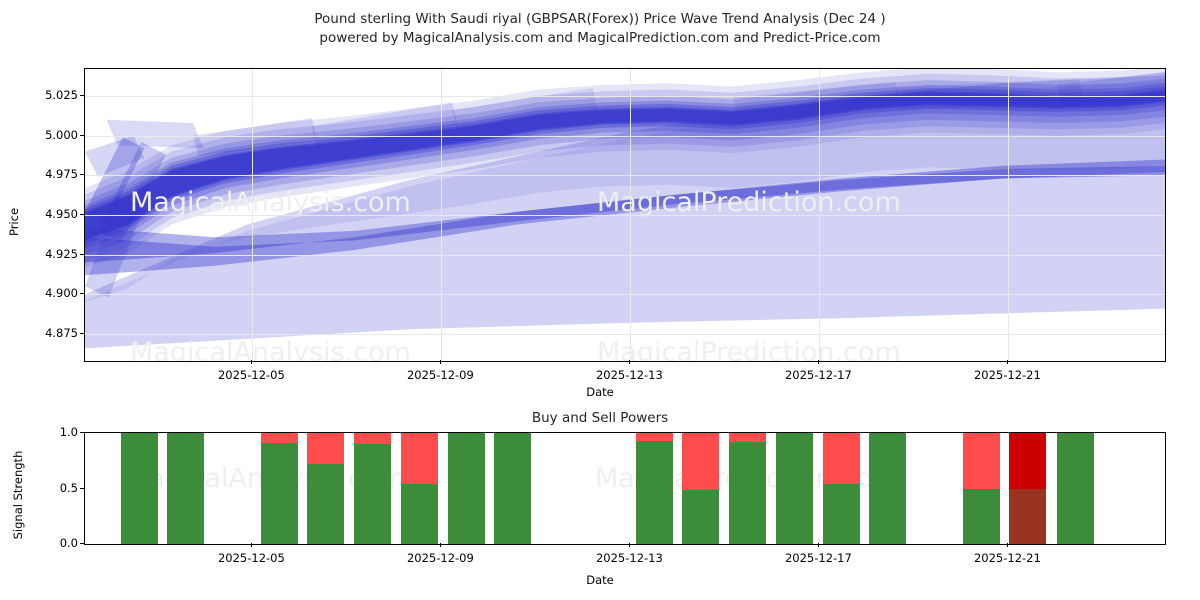  What do you see at coordinates (61, 94) in the screenshot?
I see `y-tick-label: 5.025` at bounding box center [61, 94].